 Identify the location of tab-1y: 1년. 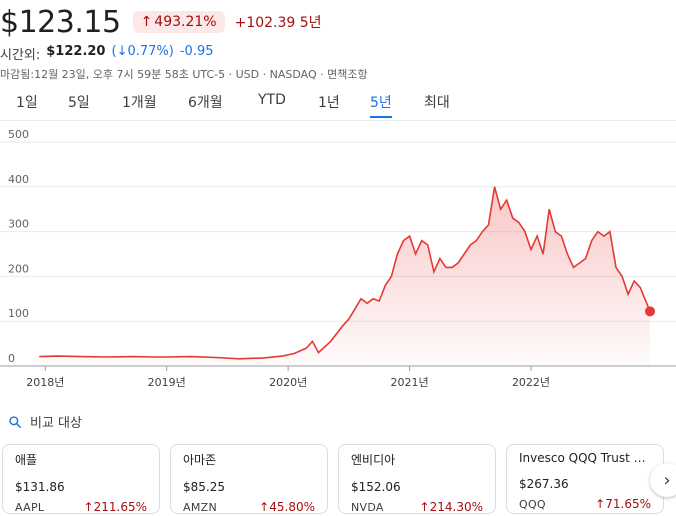
(329, 103).